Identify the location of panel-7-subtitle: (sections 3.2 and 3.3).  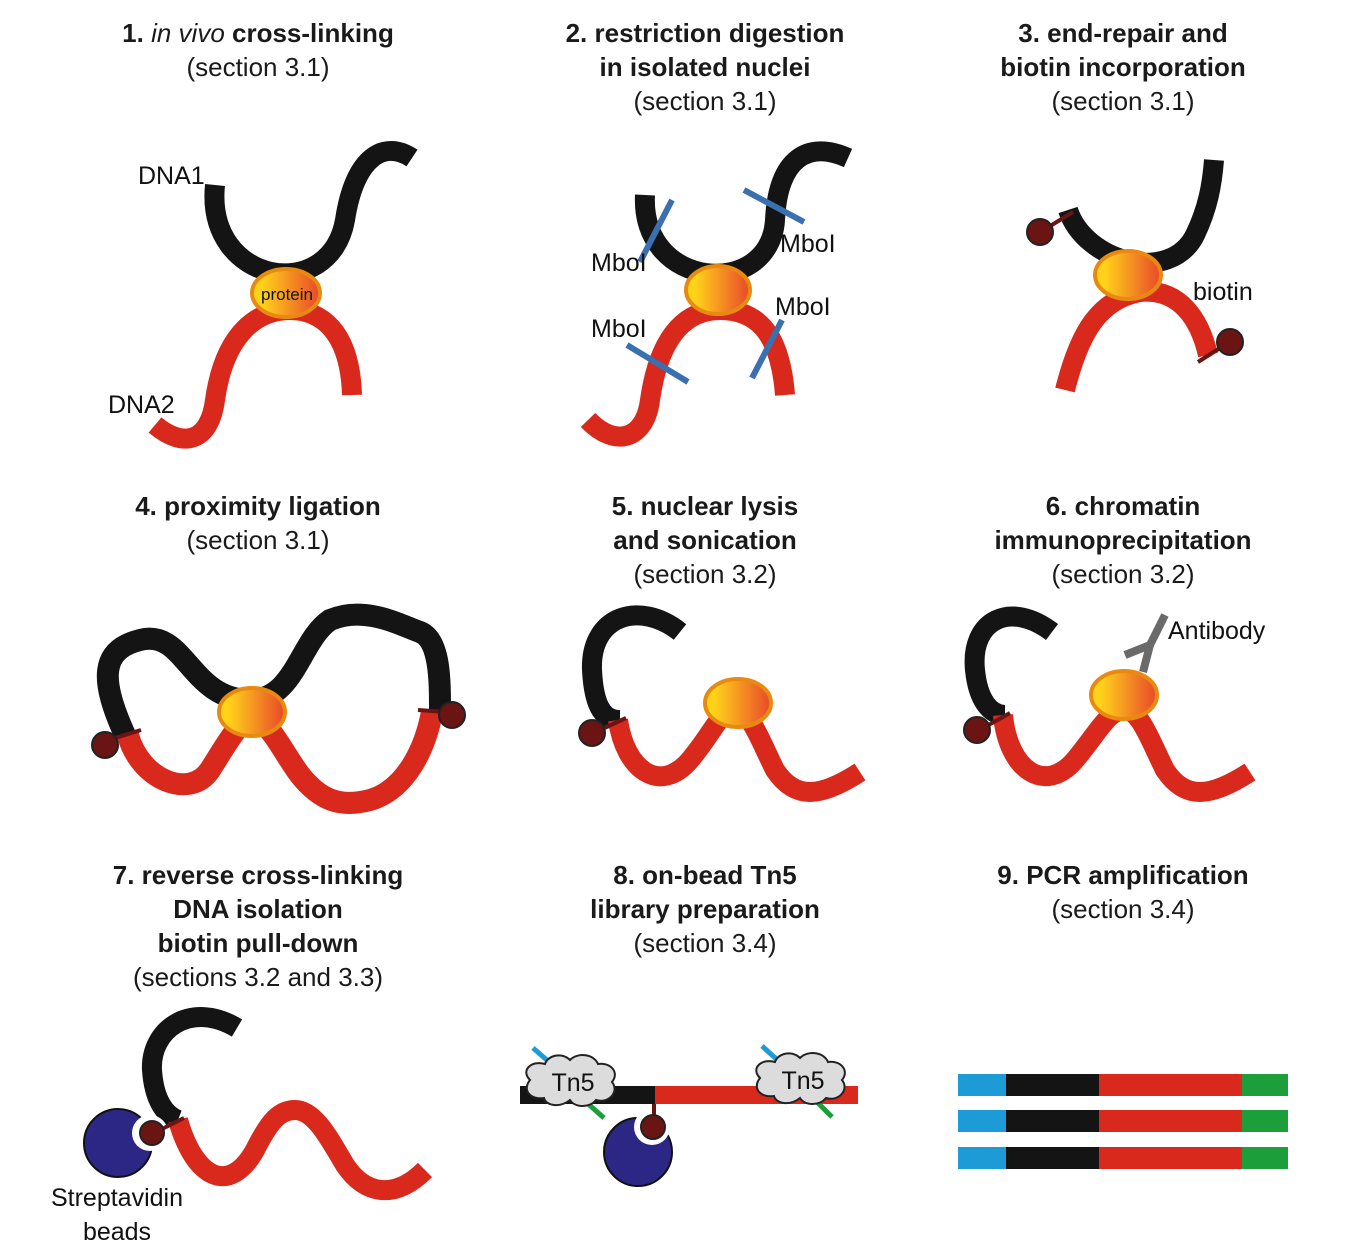
(258, 977).